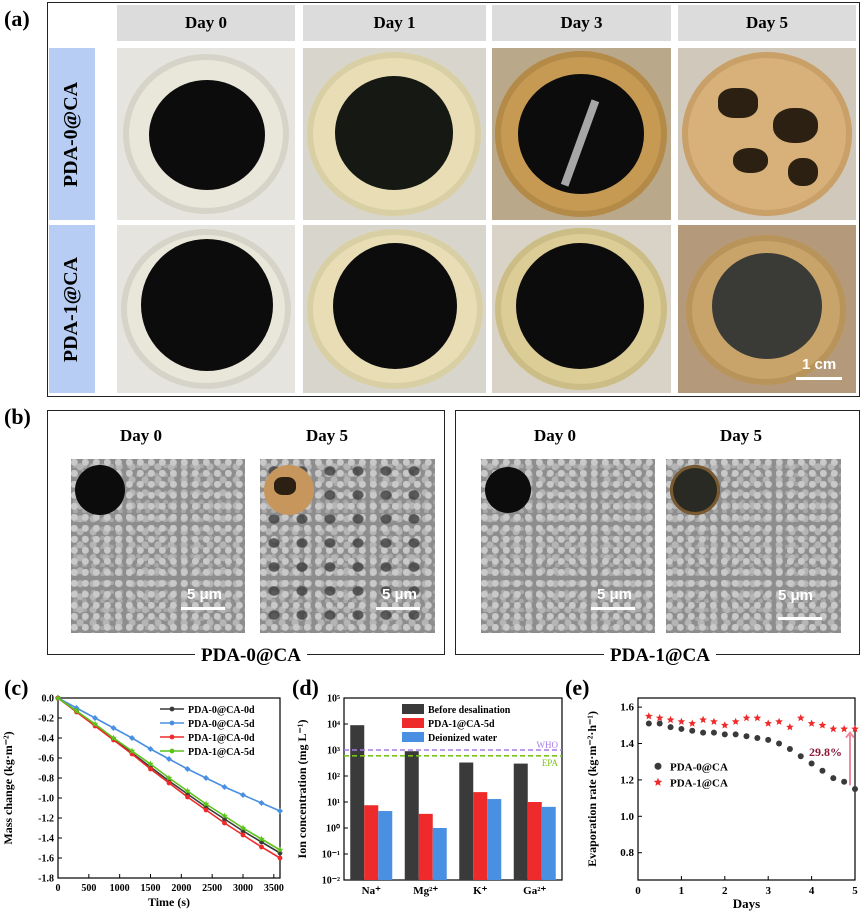 This screenshot has height=918, width=865. What do you see at coordinates (206, 134) in the screenshot?
I see `photo-pda0-day0` at bounding box center [206, 134].